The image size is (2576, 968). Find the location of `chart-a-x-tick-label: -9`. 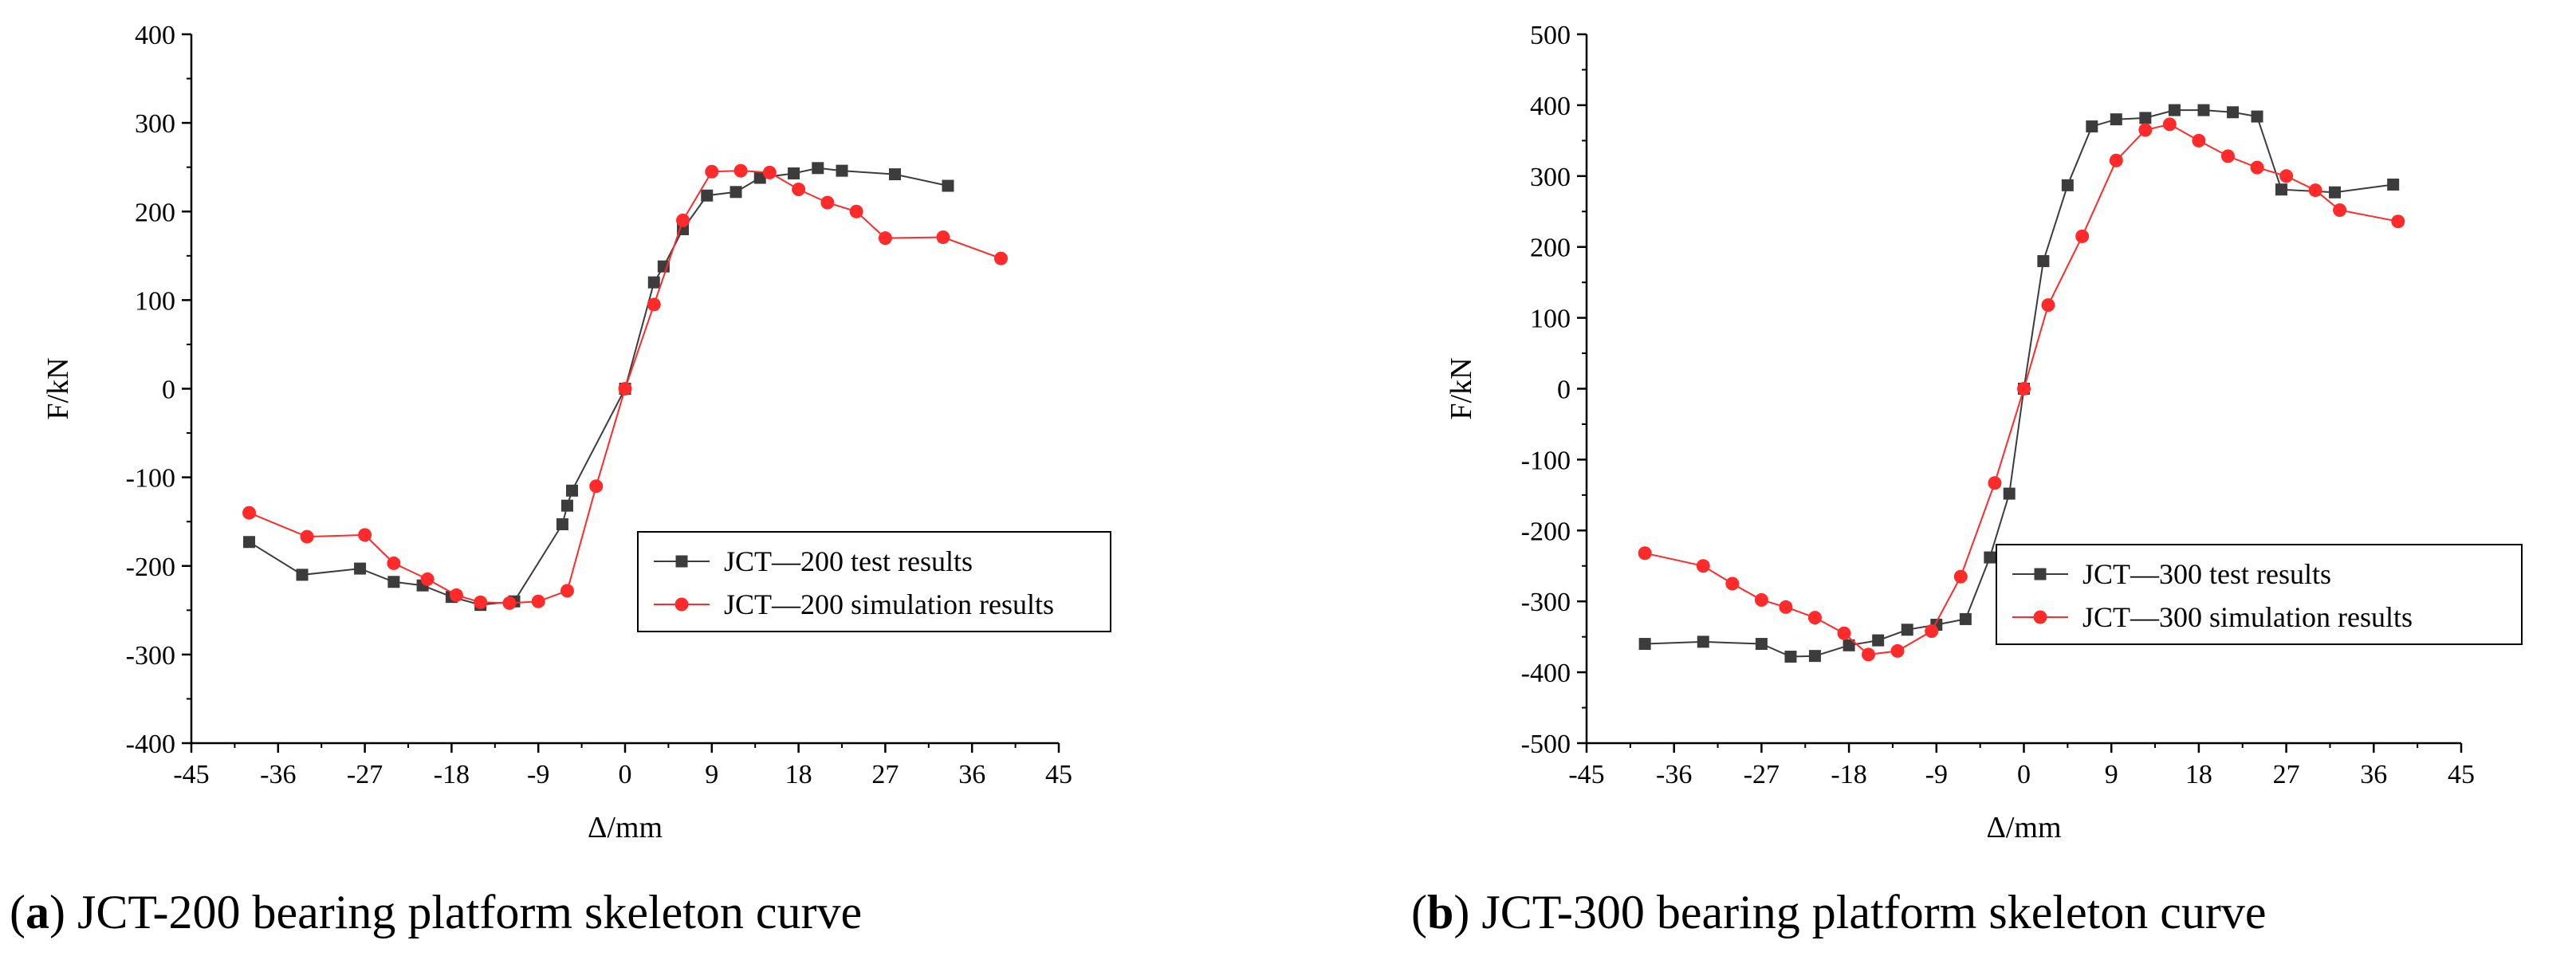

chart-a-x-tick-label: -9 is located at coordinates (538, 775).